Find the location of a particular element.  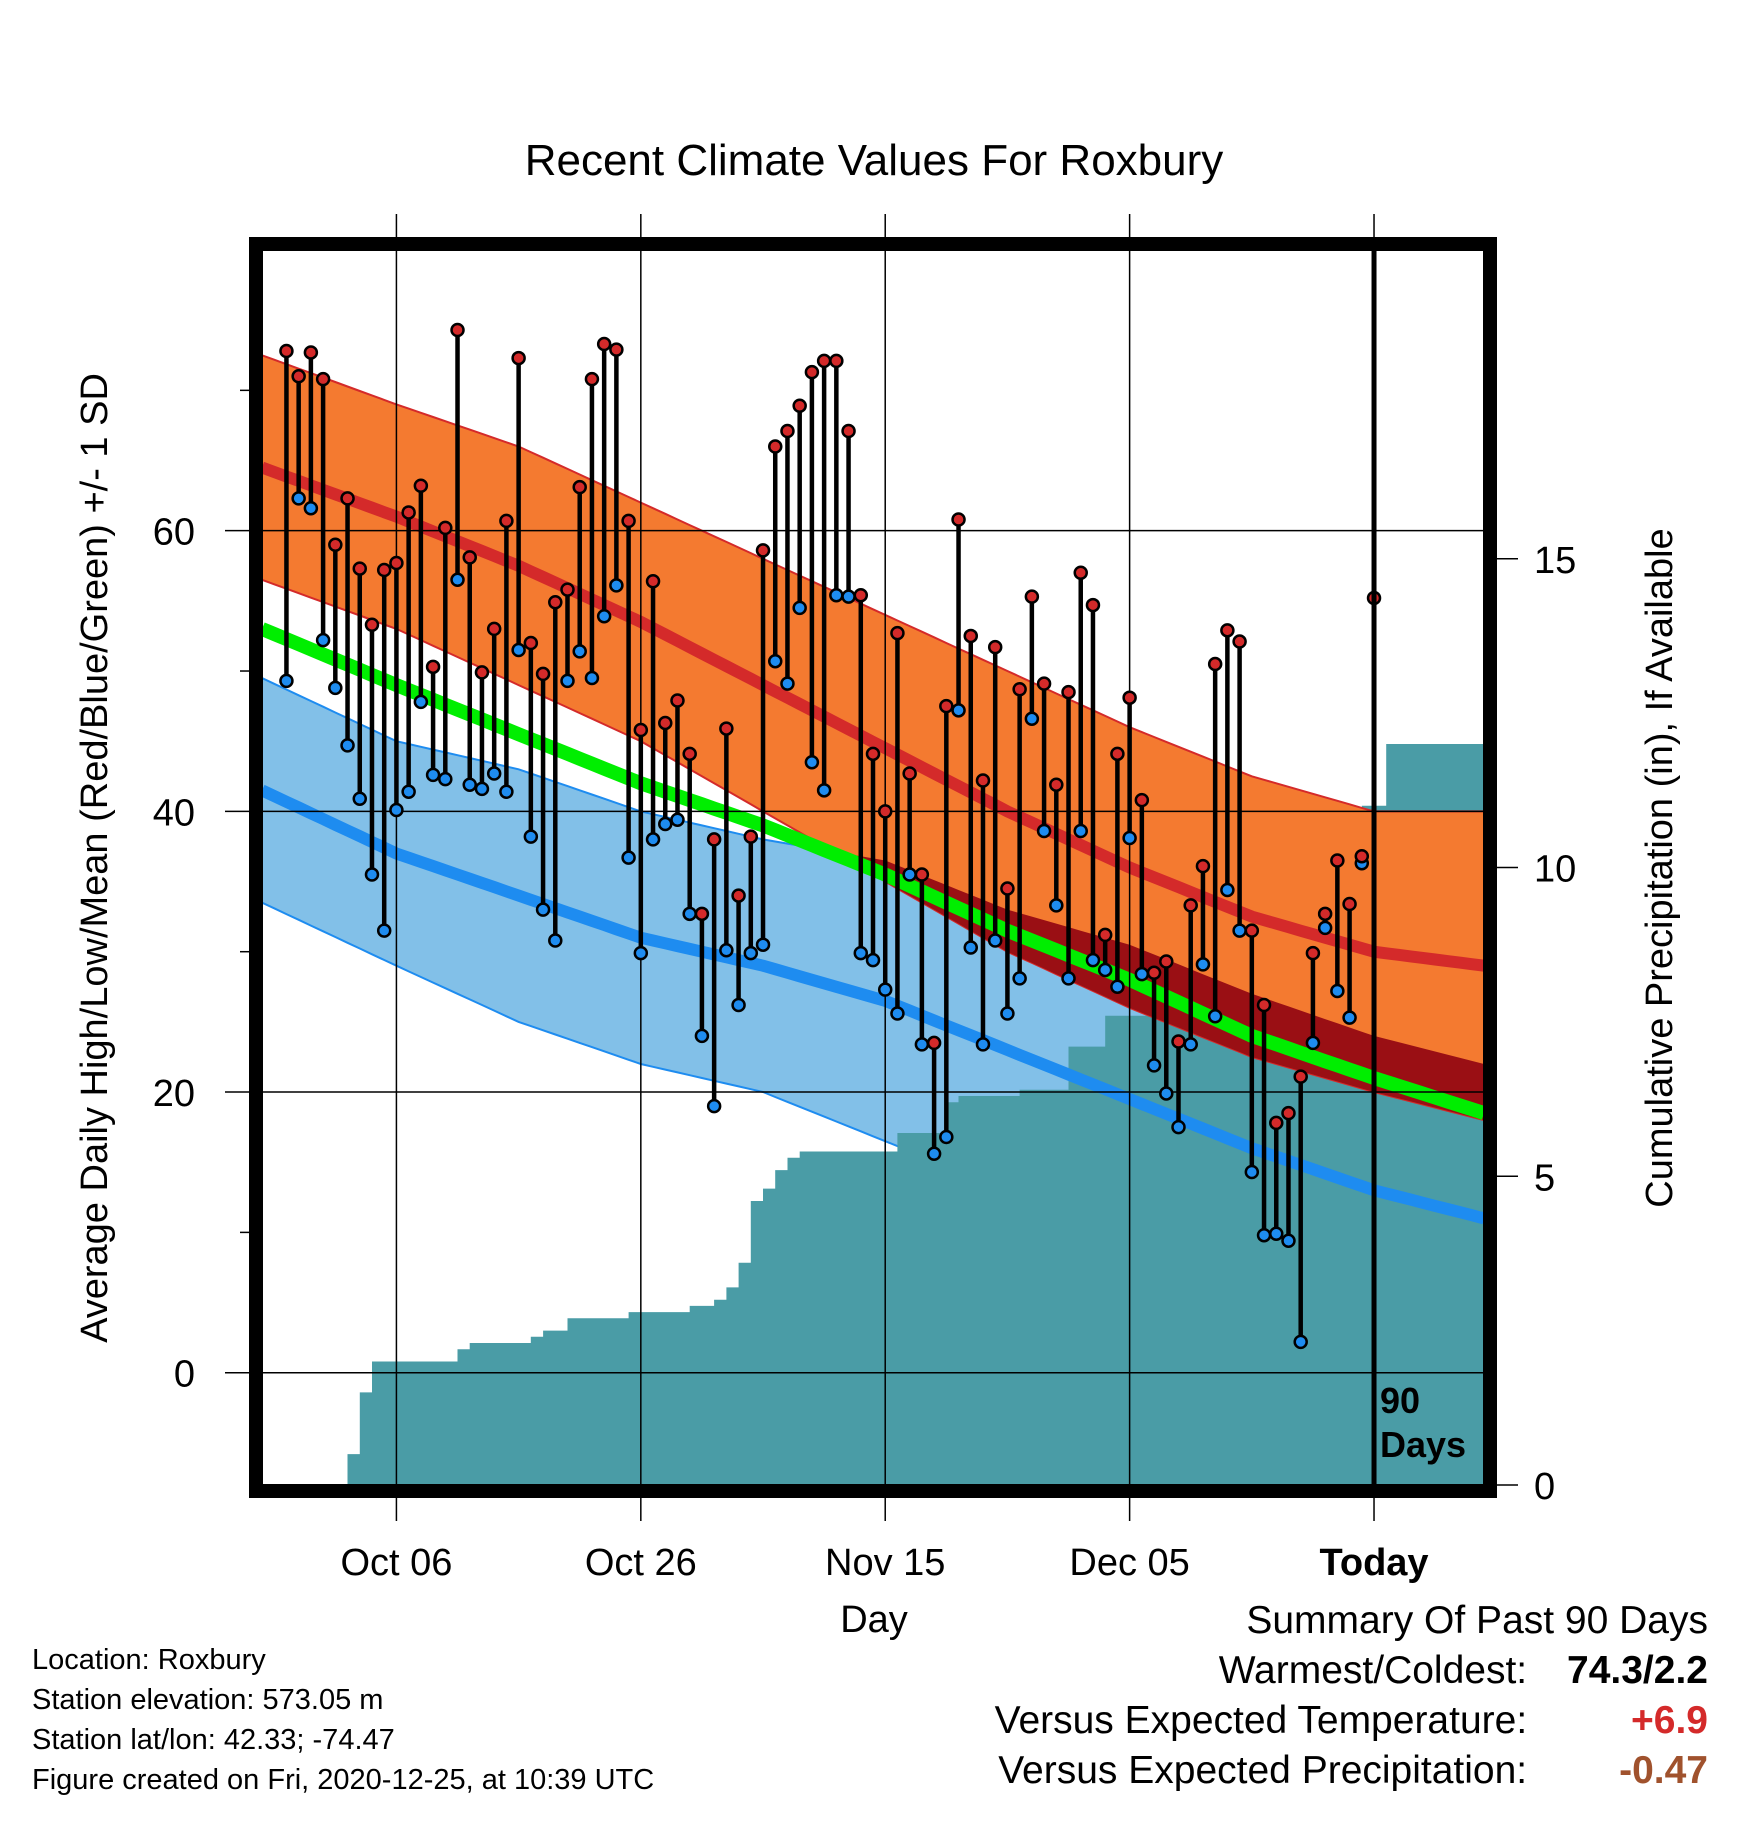

y-tick-label: 20 is located at coordinates (174, 1094).